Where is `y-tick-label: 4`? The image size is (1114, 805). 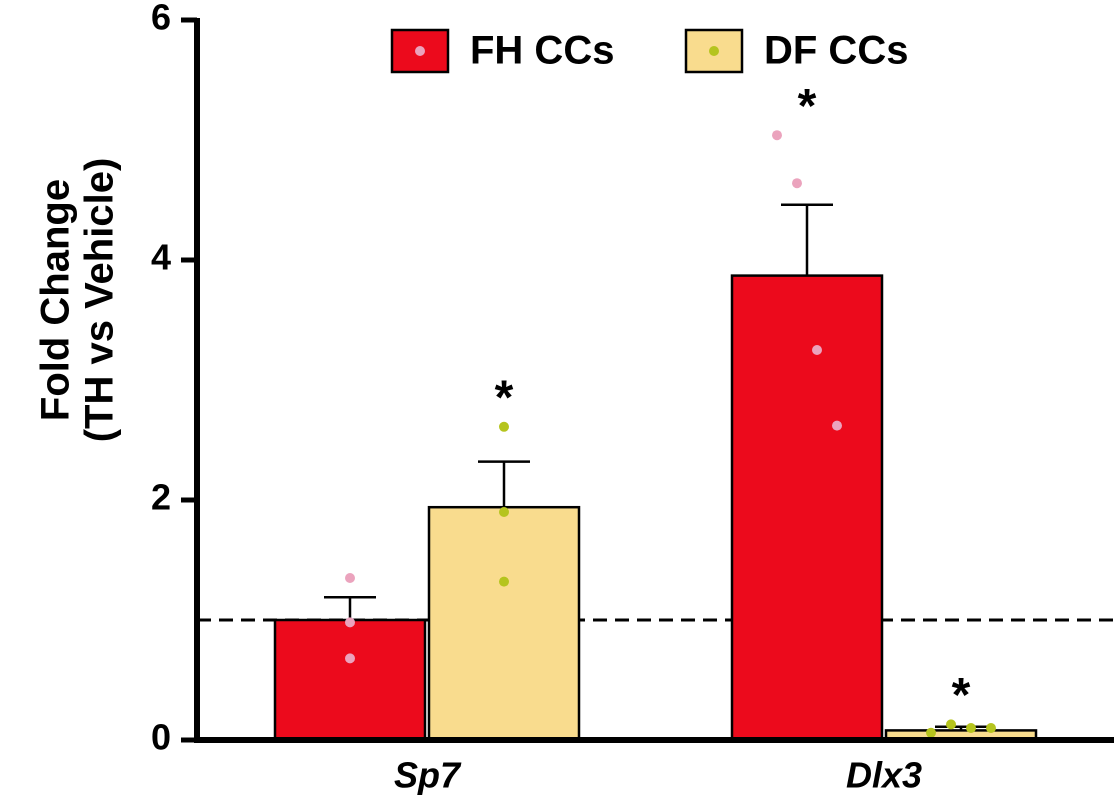 y-tick-label: 4 is located at coordinates (161, 257).